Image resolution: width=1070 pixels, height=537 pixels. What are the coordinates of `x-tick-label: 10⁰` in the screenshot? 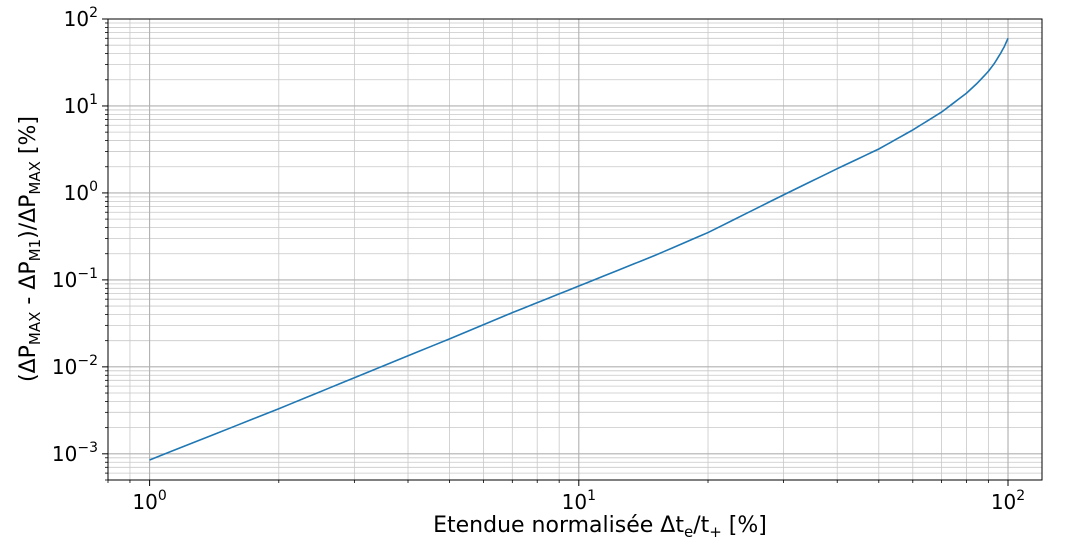 It's located at (149, 501).